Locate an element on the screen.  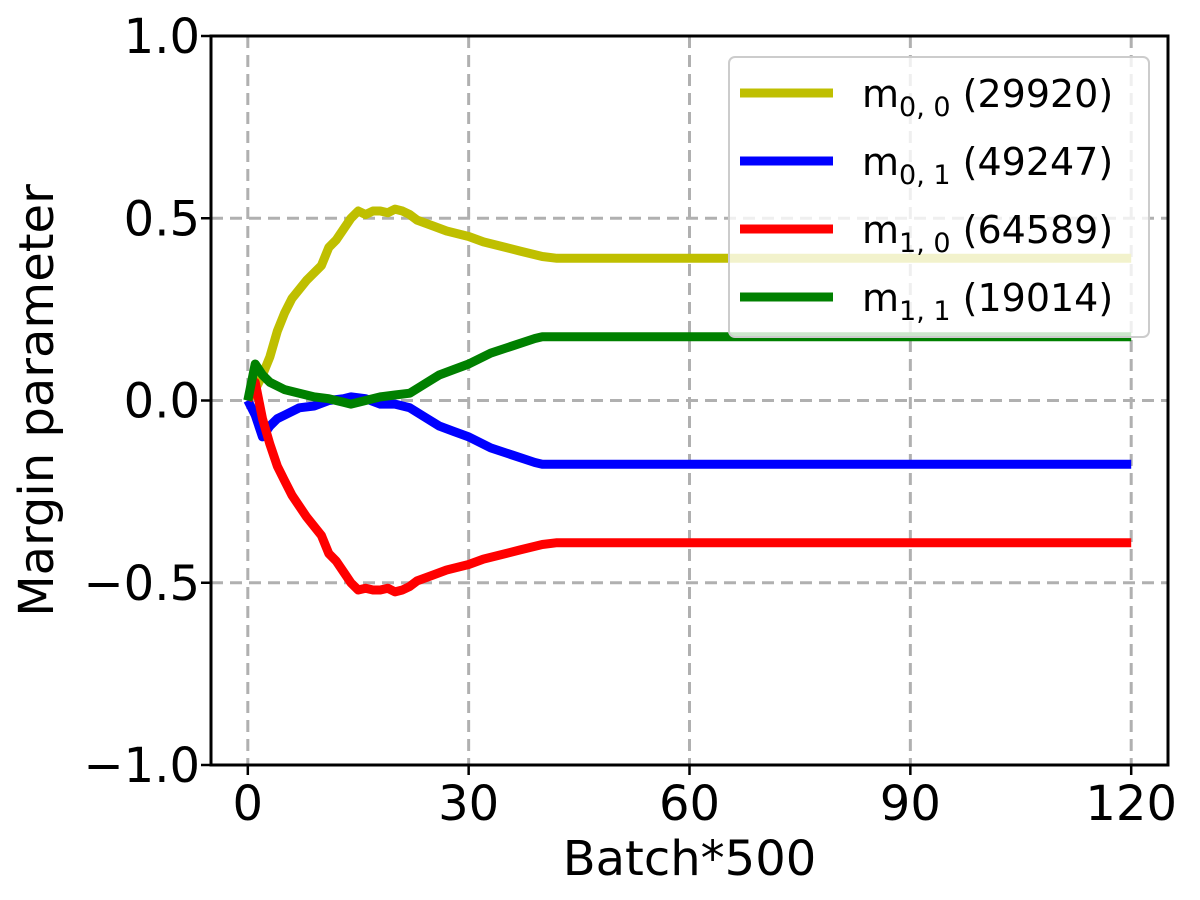
legend-label: m1, 1 (19014) is located at coordinates (987, 301).